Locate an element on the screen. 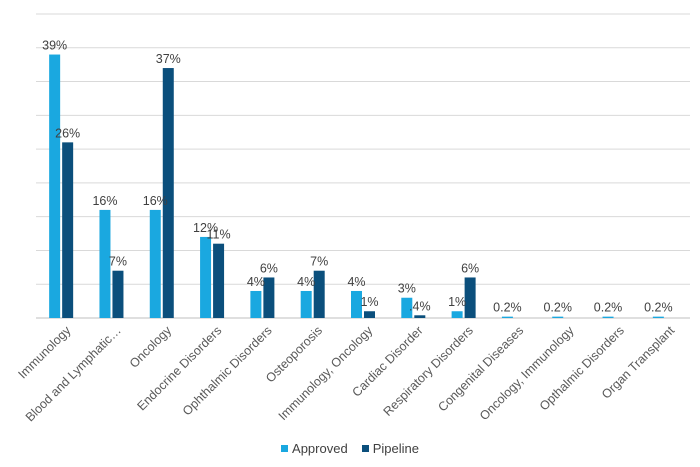 This screenshot has height=467, width=700. data-label: 12% is located at coordinates (205, 228).